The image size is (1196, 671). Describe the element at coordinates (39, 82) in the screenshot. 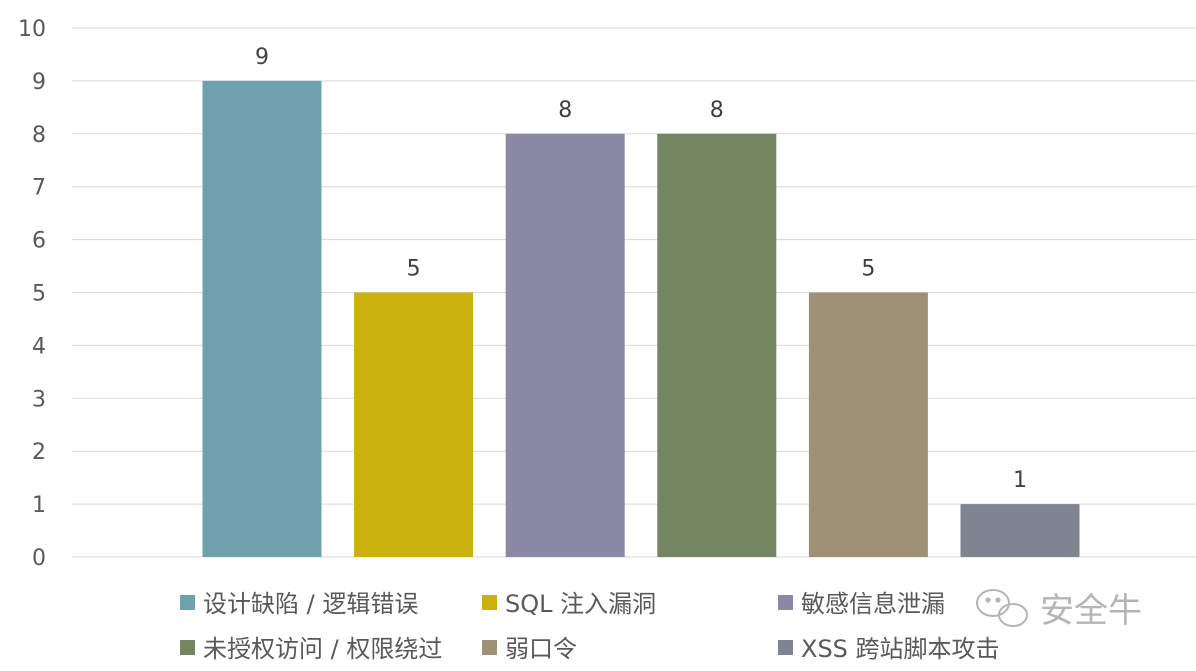

I see `y-tick-label: 9` at that location.